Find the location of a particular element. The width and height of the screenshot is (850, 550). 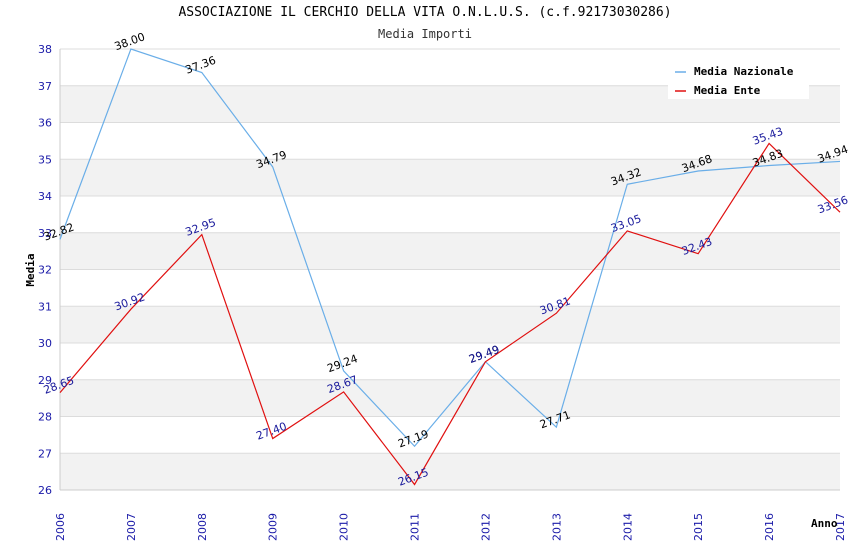

x-tick-label: 2014 is located at coordinates (627, 527).